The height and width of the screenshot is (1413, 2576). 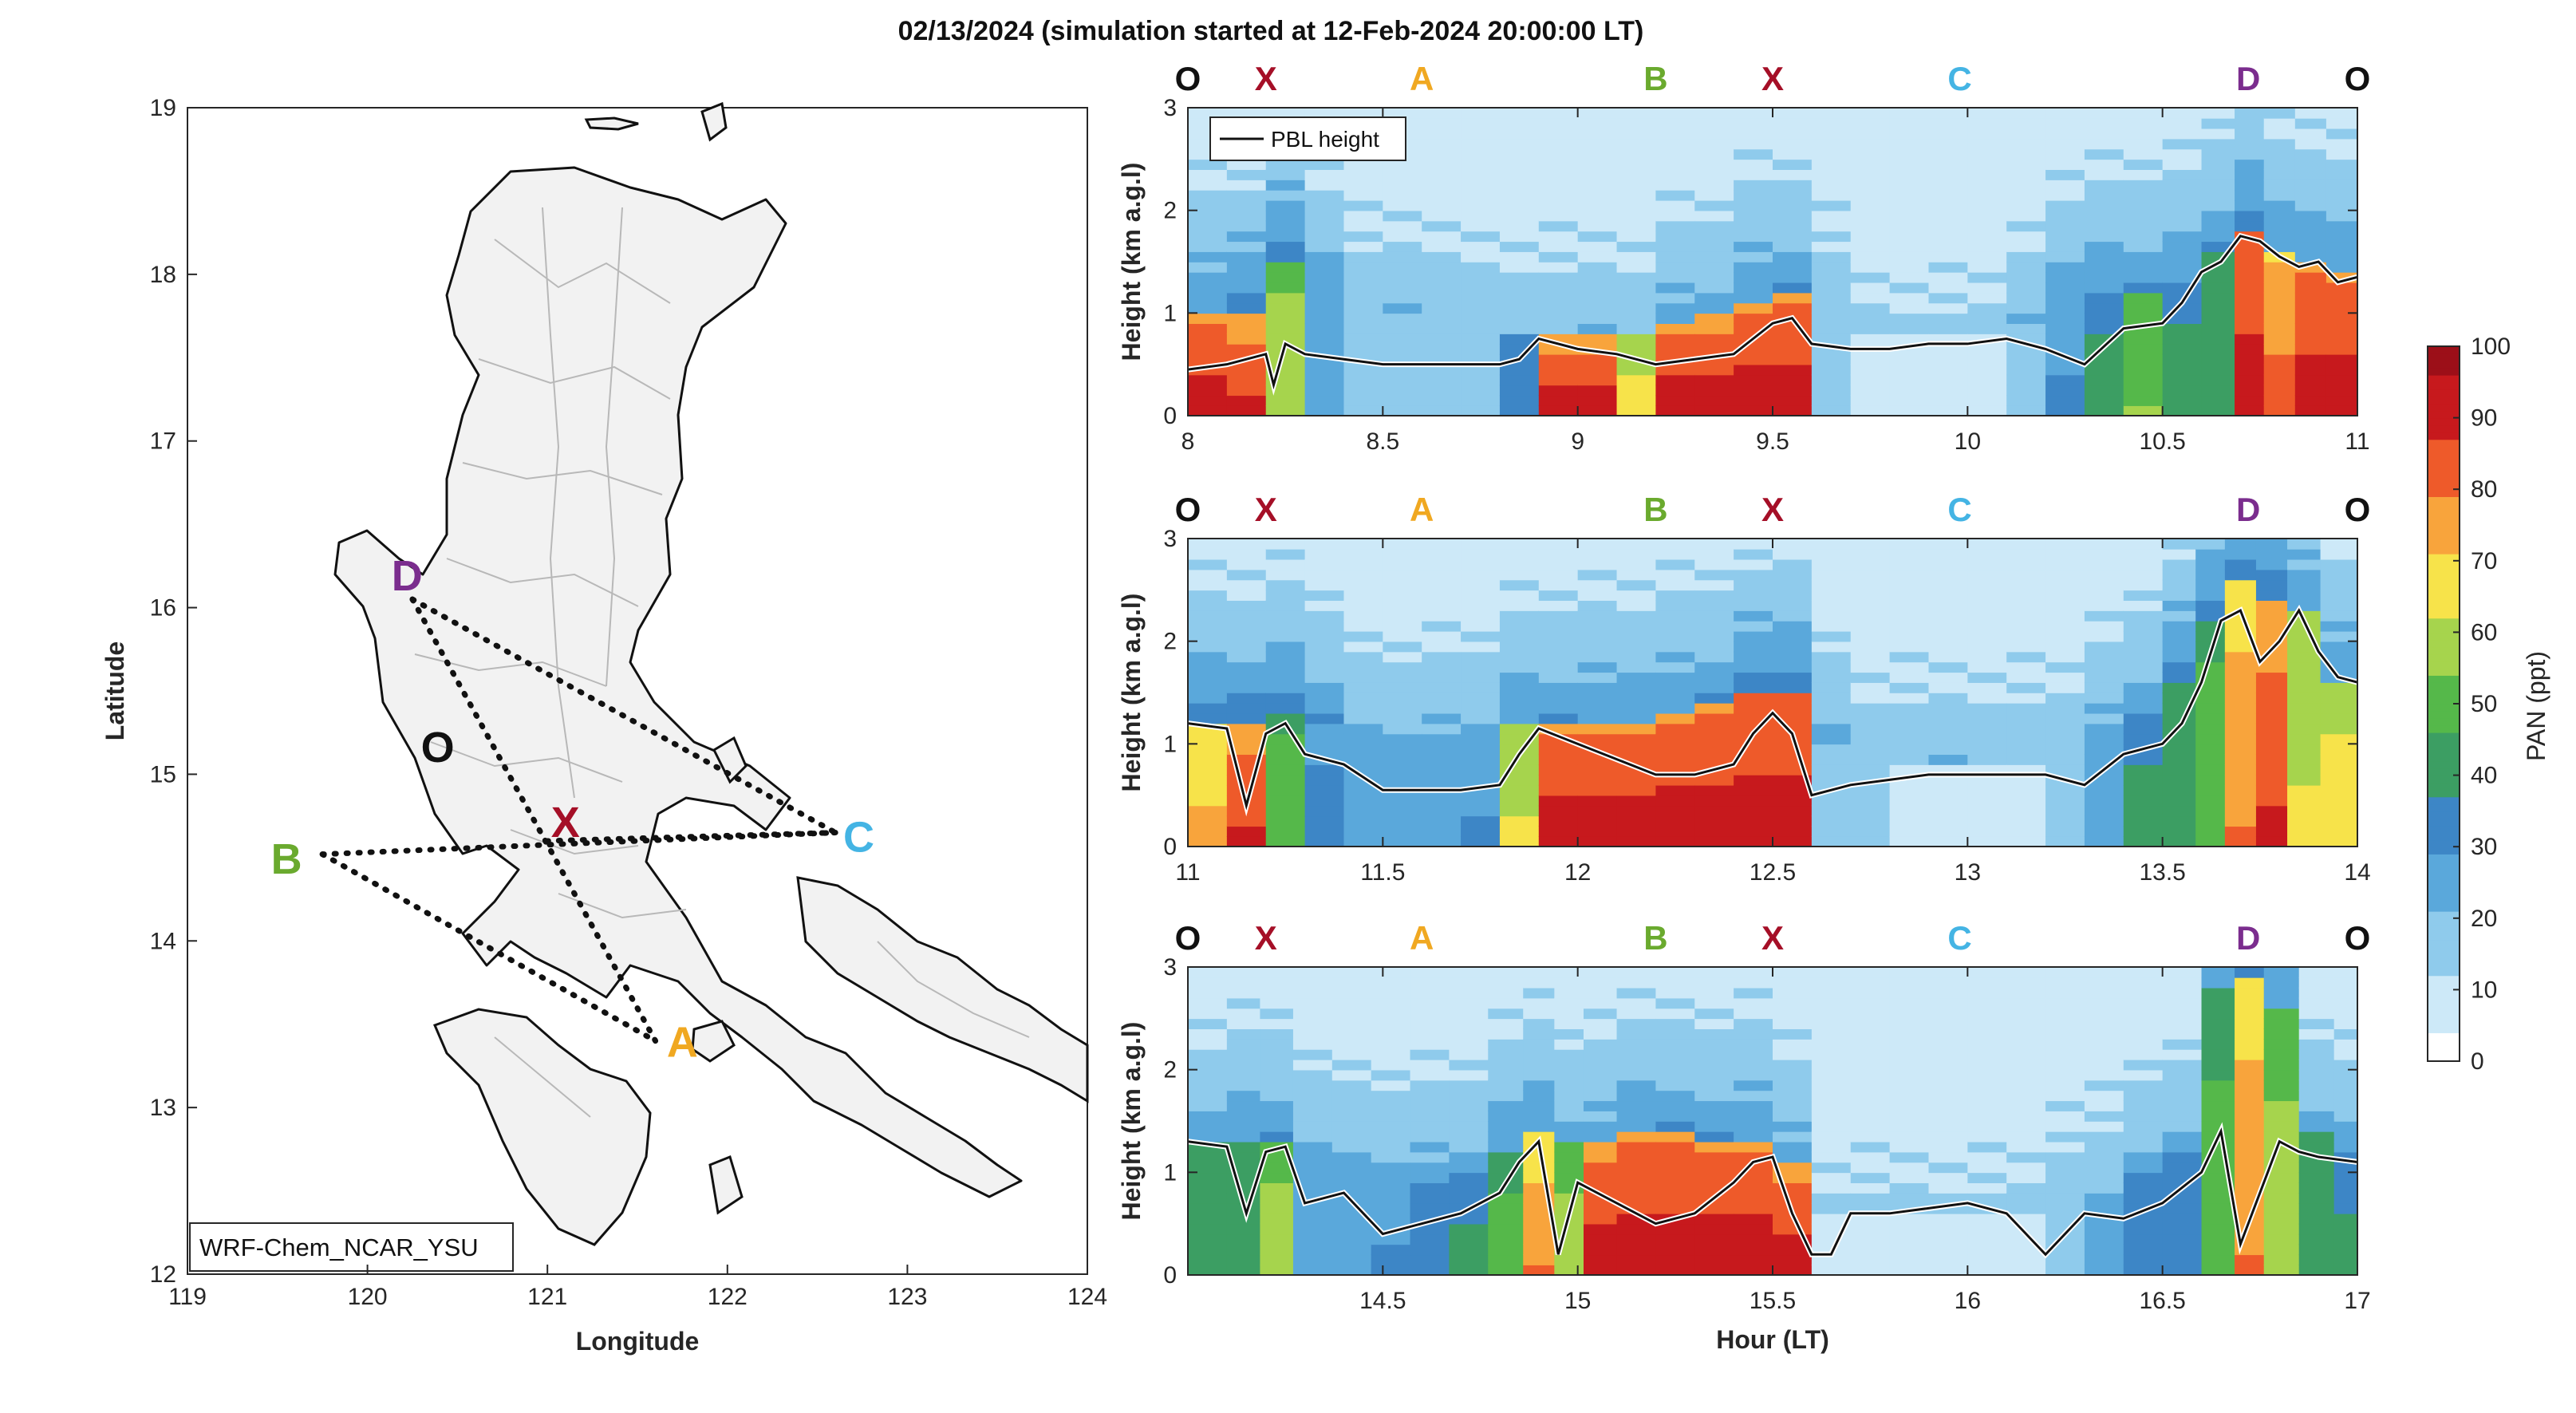 What do you see at coordinates (1655, 509) in the screenshot?
I see `waypoint-label-B: B` at bounding box center [1655, 509].